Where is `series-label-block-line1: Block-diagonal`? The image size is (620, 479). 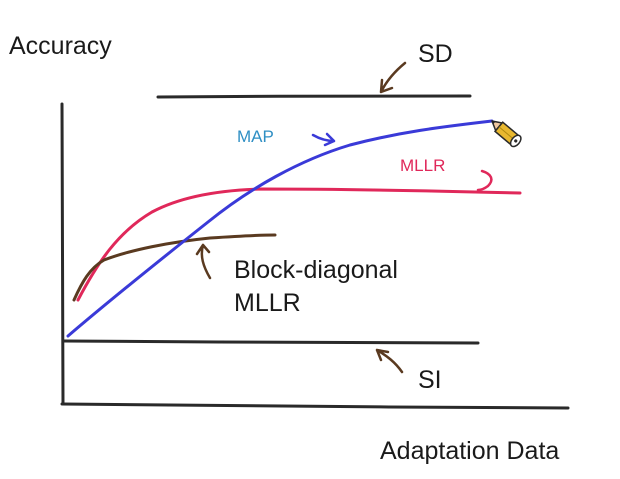 series-label-block-line1: Block-diagonal is located at coordinates (316, 270).